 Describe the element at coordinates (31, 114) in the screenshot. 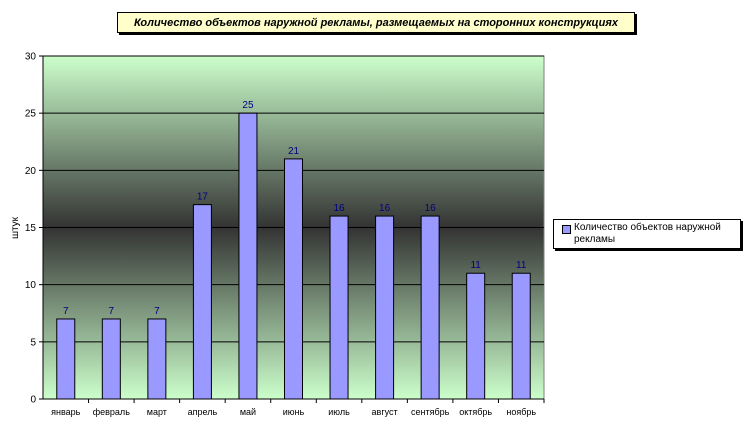

I see `y-tick-label: 25` at that location.